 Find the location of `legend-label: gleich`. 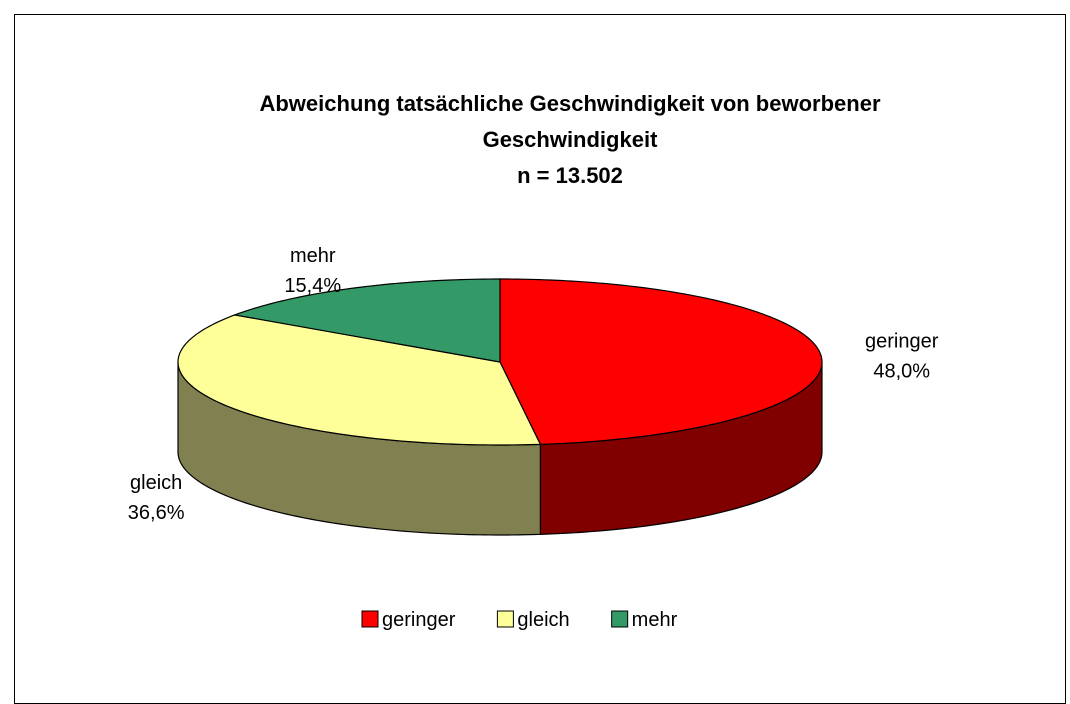

legend-label: gleich is located at coordinates (543, 620).